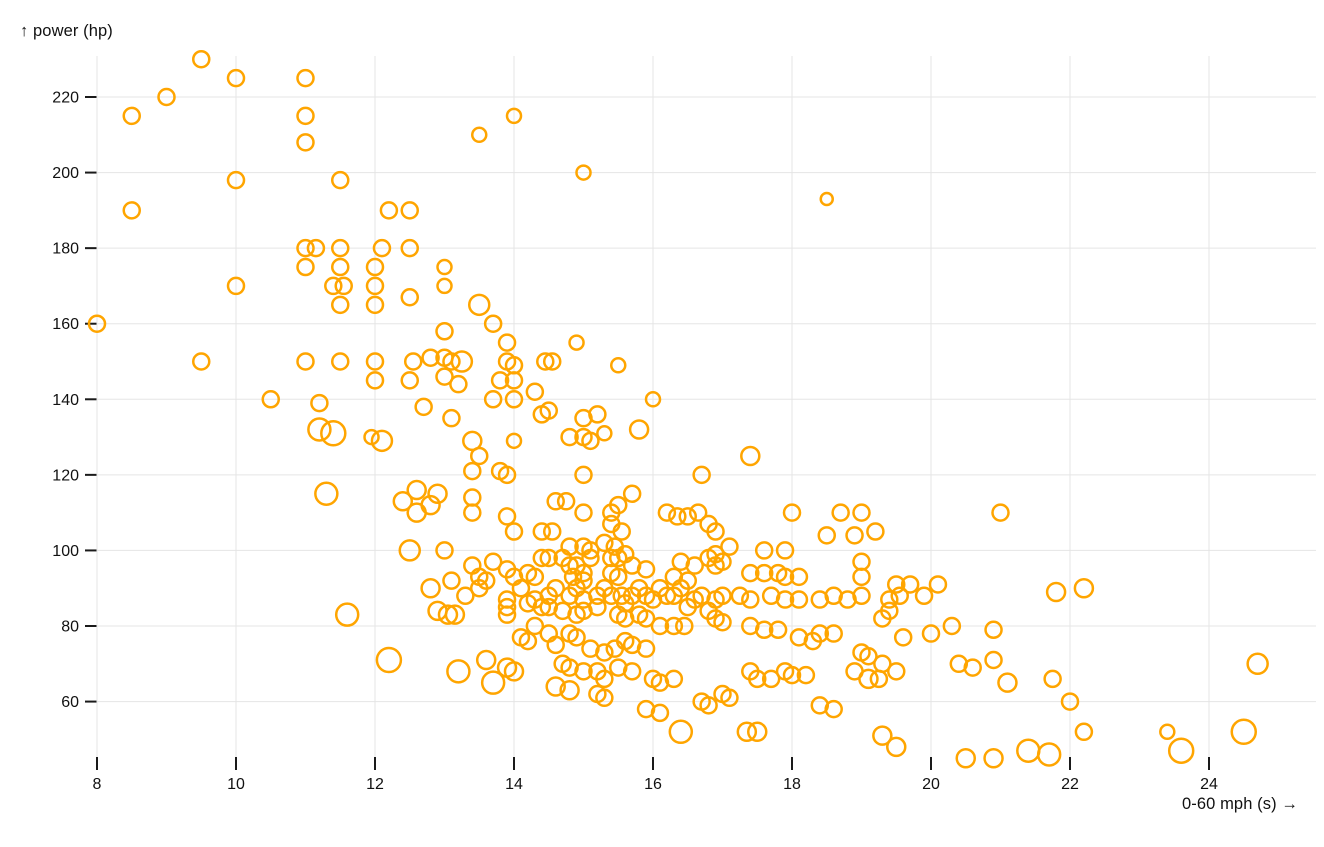 This screenshot has height=847, width=1324. What do you see at coordinates (65, 400) in the screenshot?
I see `y-tick-label: 140` at bounding box center [65, 400].